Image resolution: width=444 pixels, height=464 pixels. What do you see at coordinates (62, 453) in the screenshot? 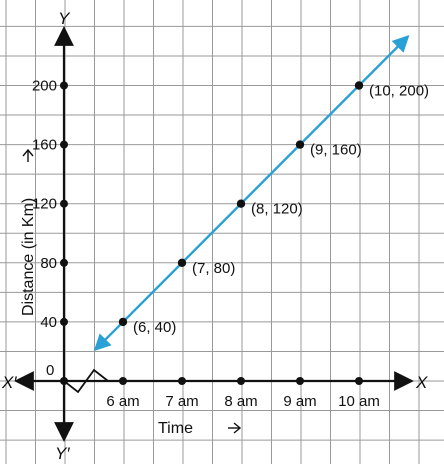
I see `y-axis-letter-negative: Y′` at bounding box center [62, 453].